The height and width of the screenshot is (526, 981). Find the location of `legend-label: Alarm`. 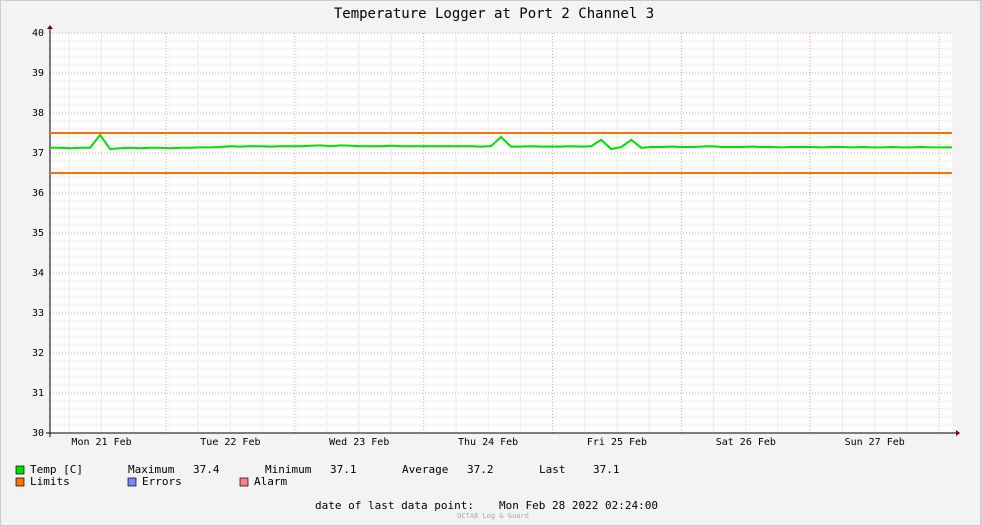

legend-label: Alarm is located at coordinates (270, 481).